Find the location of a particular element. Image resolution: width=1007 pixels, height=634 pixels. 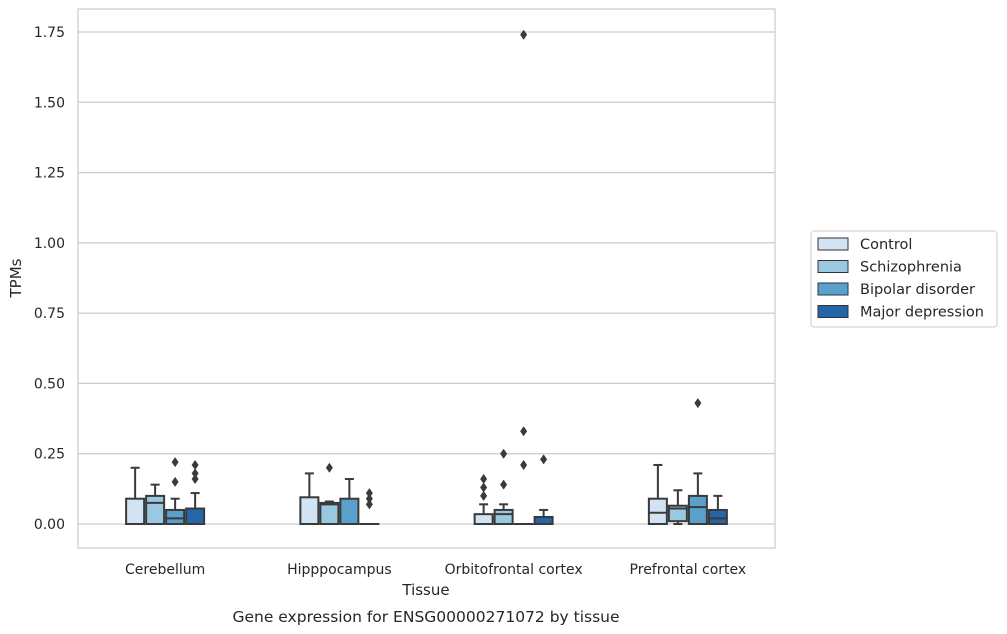

y-tick-label: 0.00 is located at coordinates (49, 525).